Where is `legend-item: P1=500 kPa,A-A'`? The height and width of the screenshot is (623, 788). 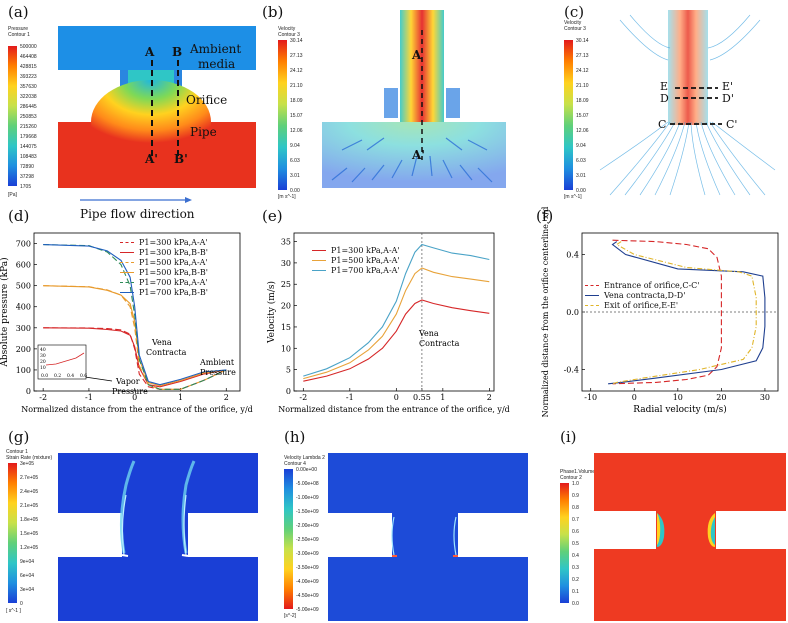 legend-item: P1=500 kPa,A-A' is located at coordinates (356, 260).